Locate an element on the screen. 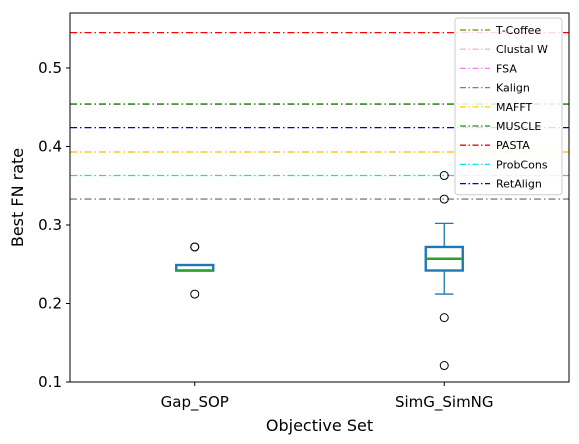  y-tick-label: 0.1 is located at coordinates (50, 382).